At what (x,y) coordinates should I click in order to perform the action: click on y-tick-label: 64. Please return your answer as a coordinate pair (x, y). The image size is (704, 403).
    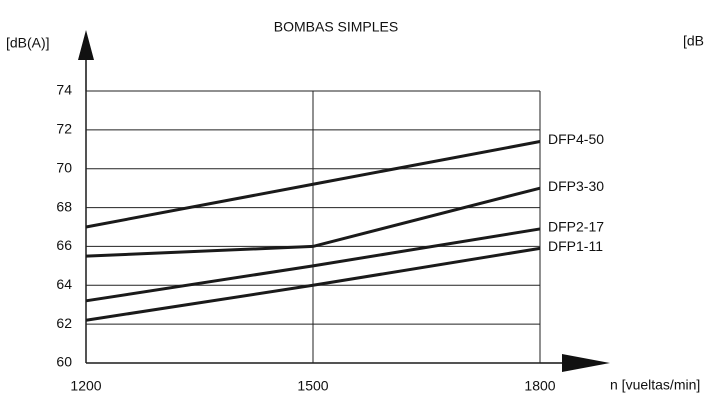
    Looking at the image, I should click on (64, 284).